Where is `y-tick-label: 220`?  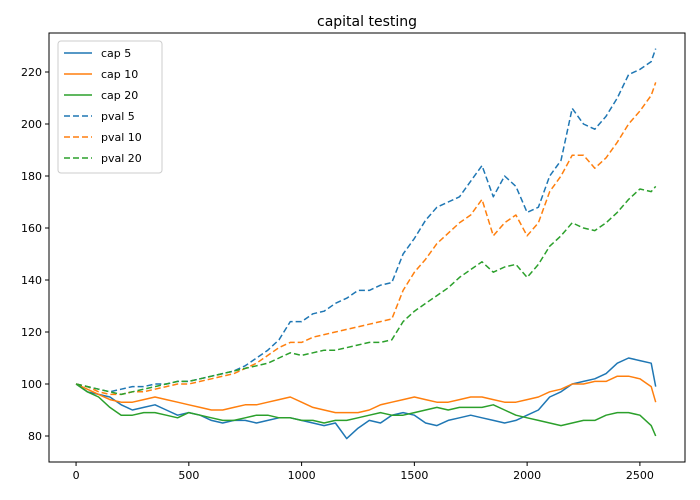
y-tick-label: 220 is located at coordinates (31, 72).